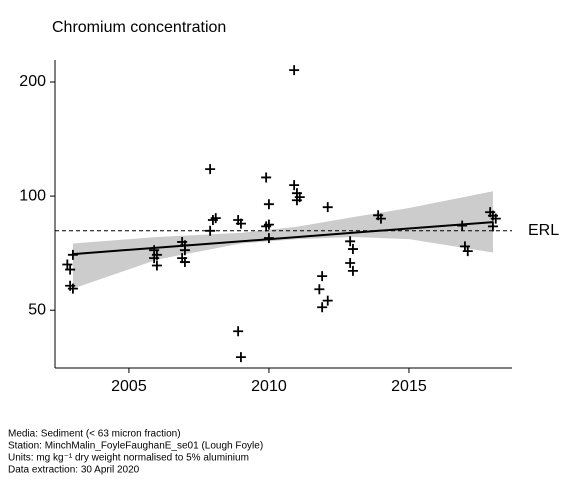 Image resolution: width=580 pixels, height=480 pixels. I want to click on x-tick-label: 2005, so click(129, 386).